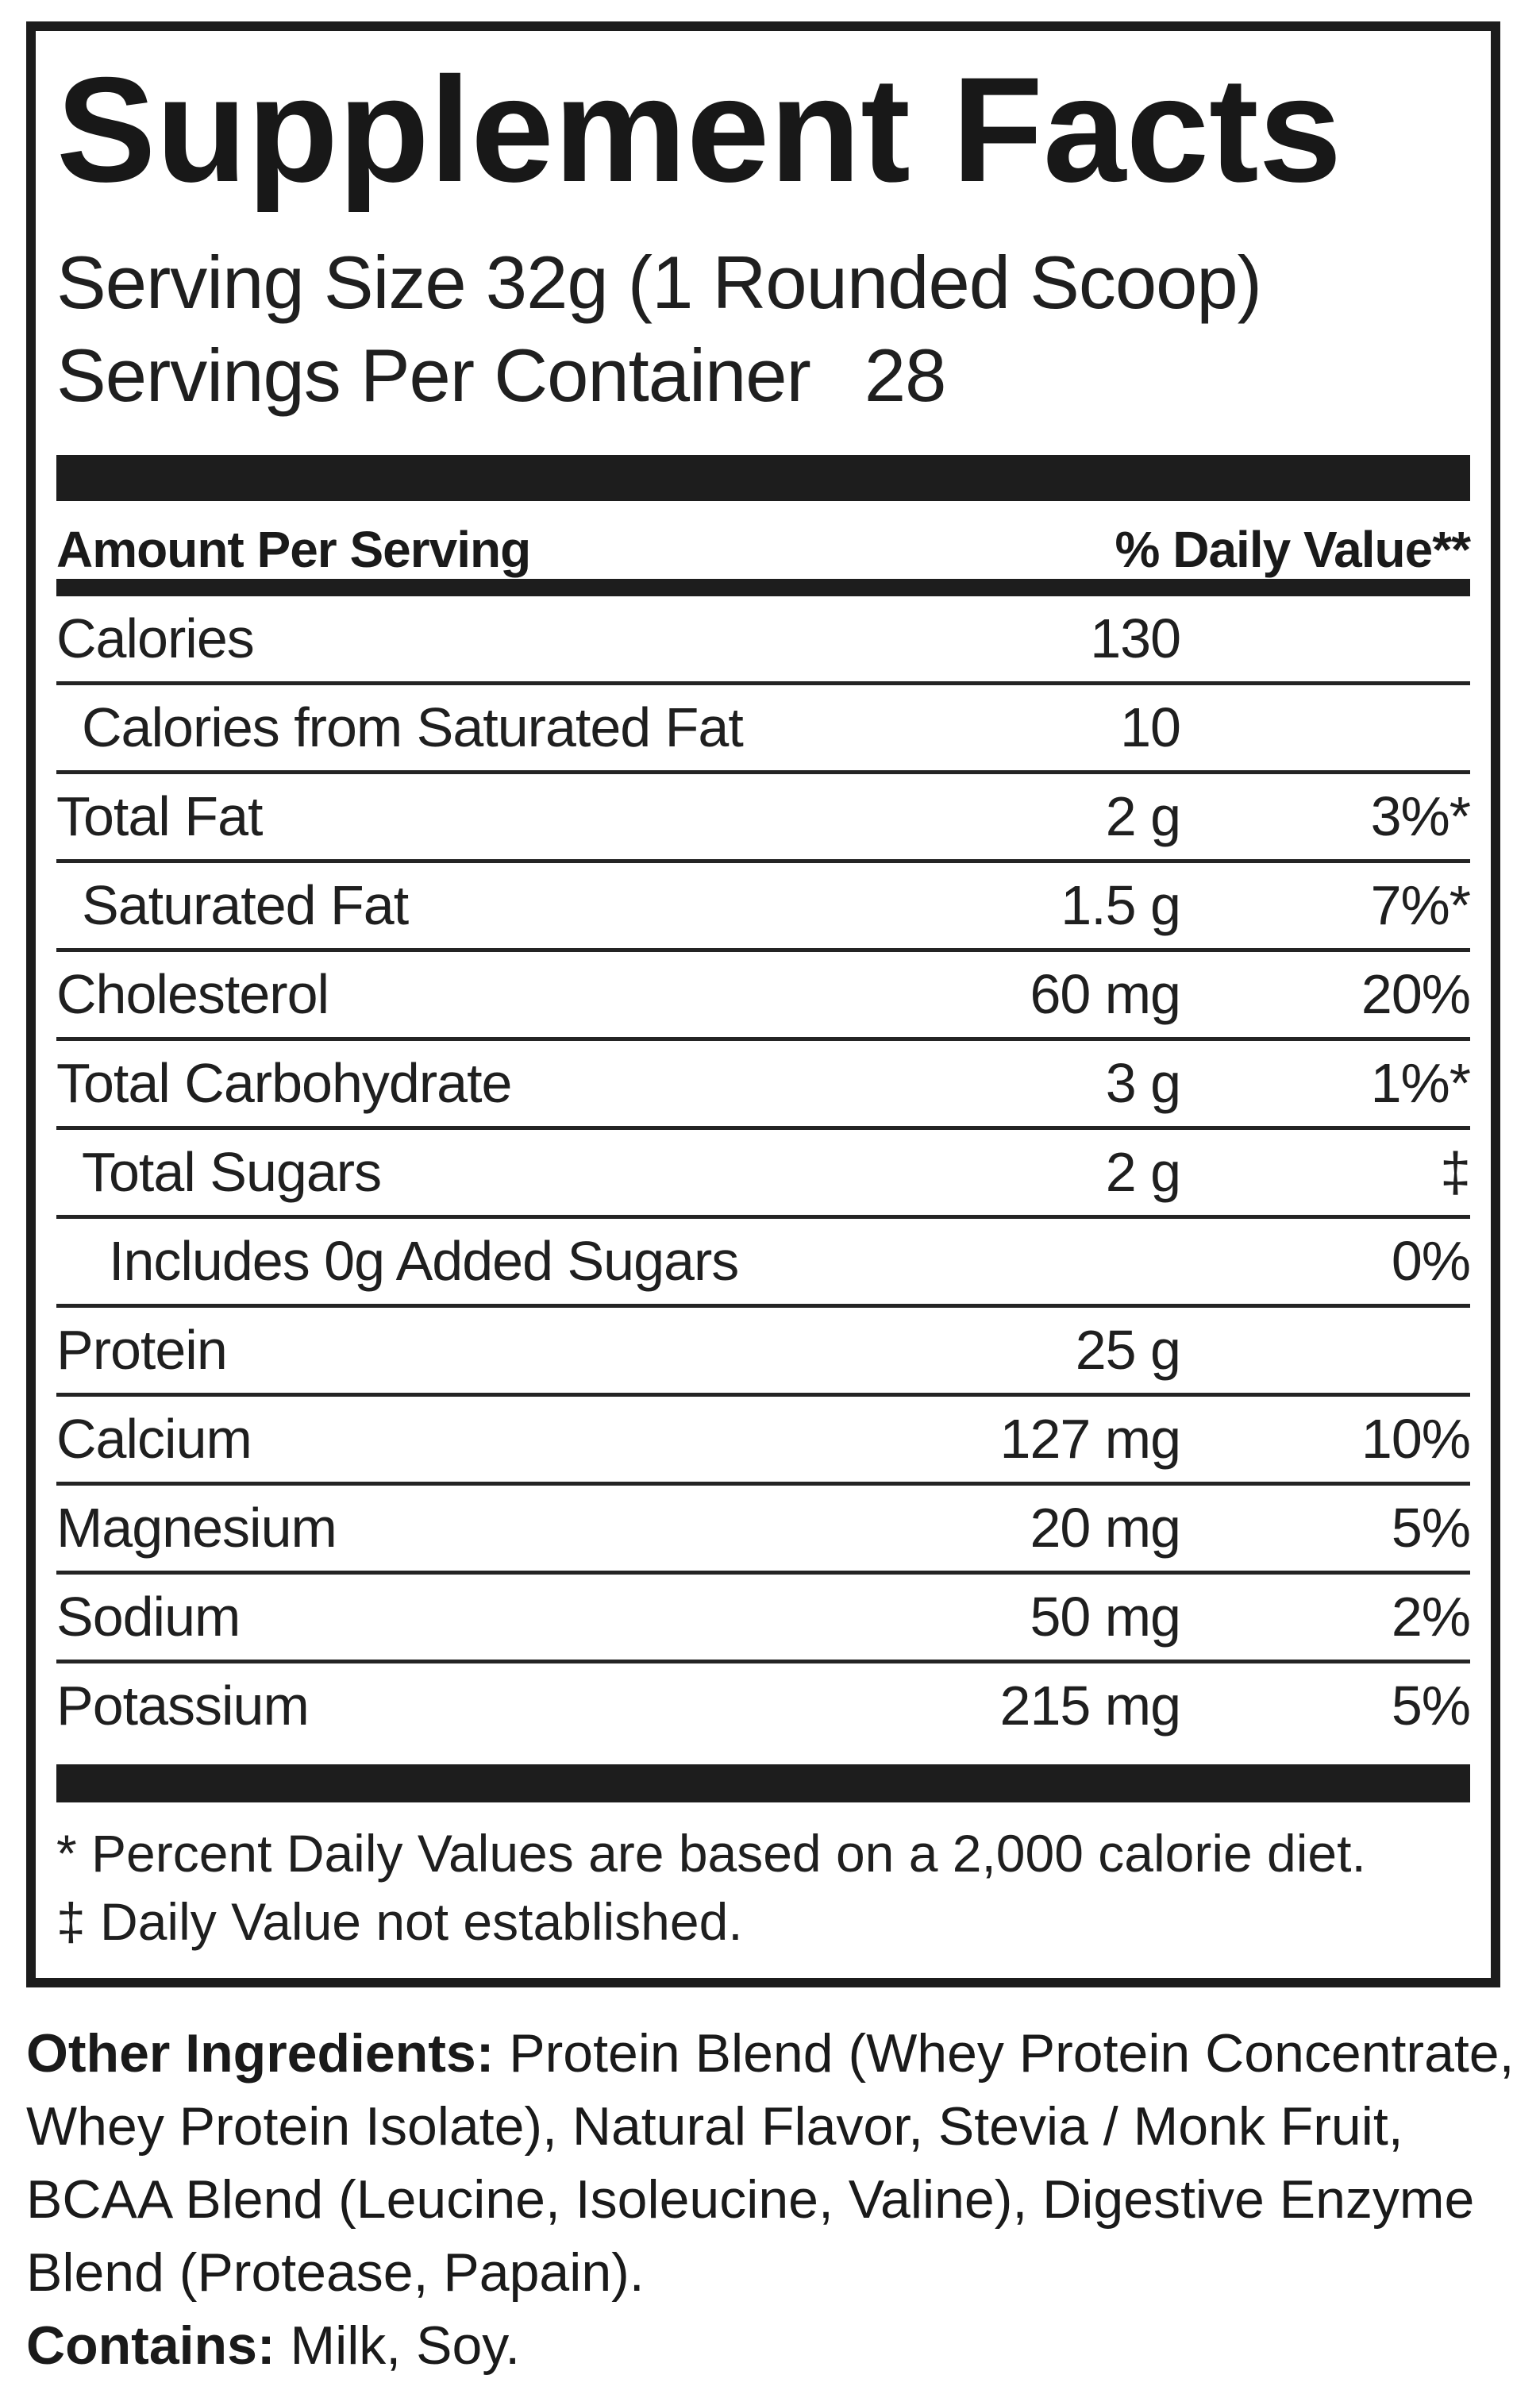 Image resolution: width=1540 pixels, height=2394 pixels. I want to click on row-name: Magnesium, so click(196, 1528).